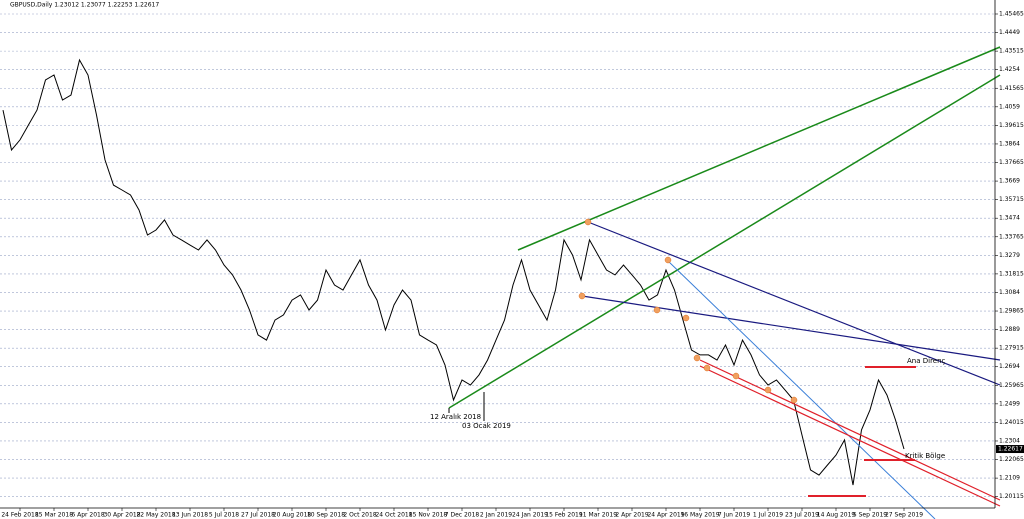  I want to click on x-tick-label: 23 Jul 2019, so click(802, 515).